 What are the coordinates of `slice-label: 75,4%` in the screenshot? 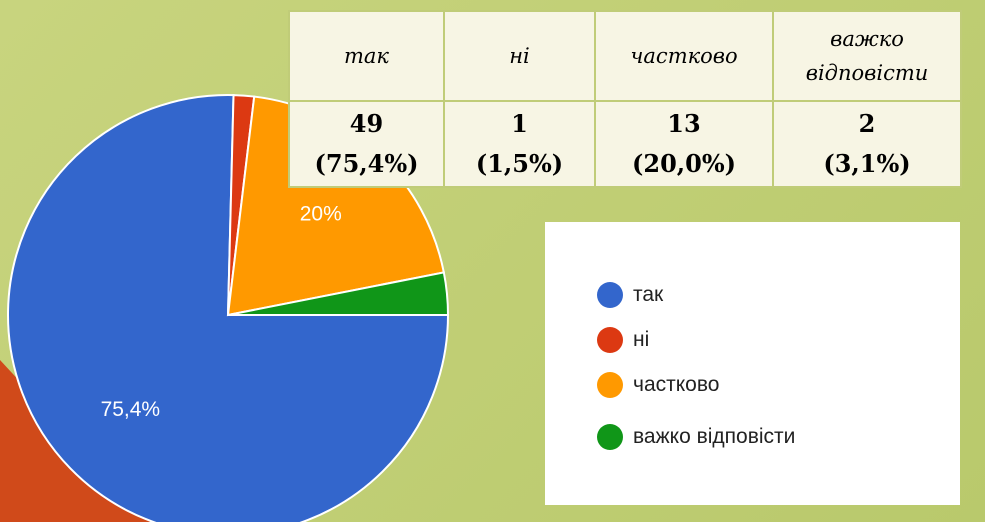 It's located at (131, 409).